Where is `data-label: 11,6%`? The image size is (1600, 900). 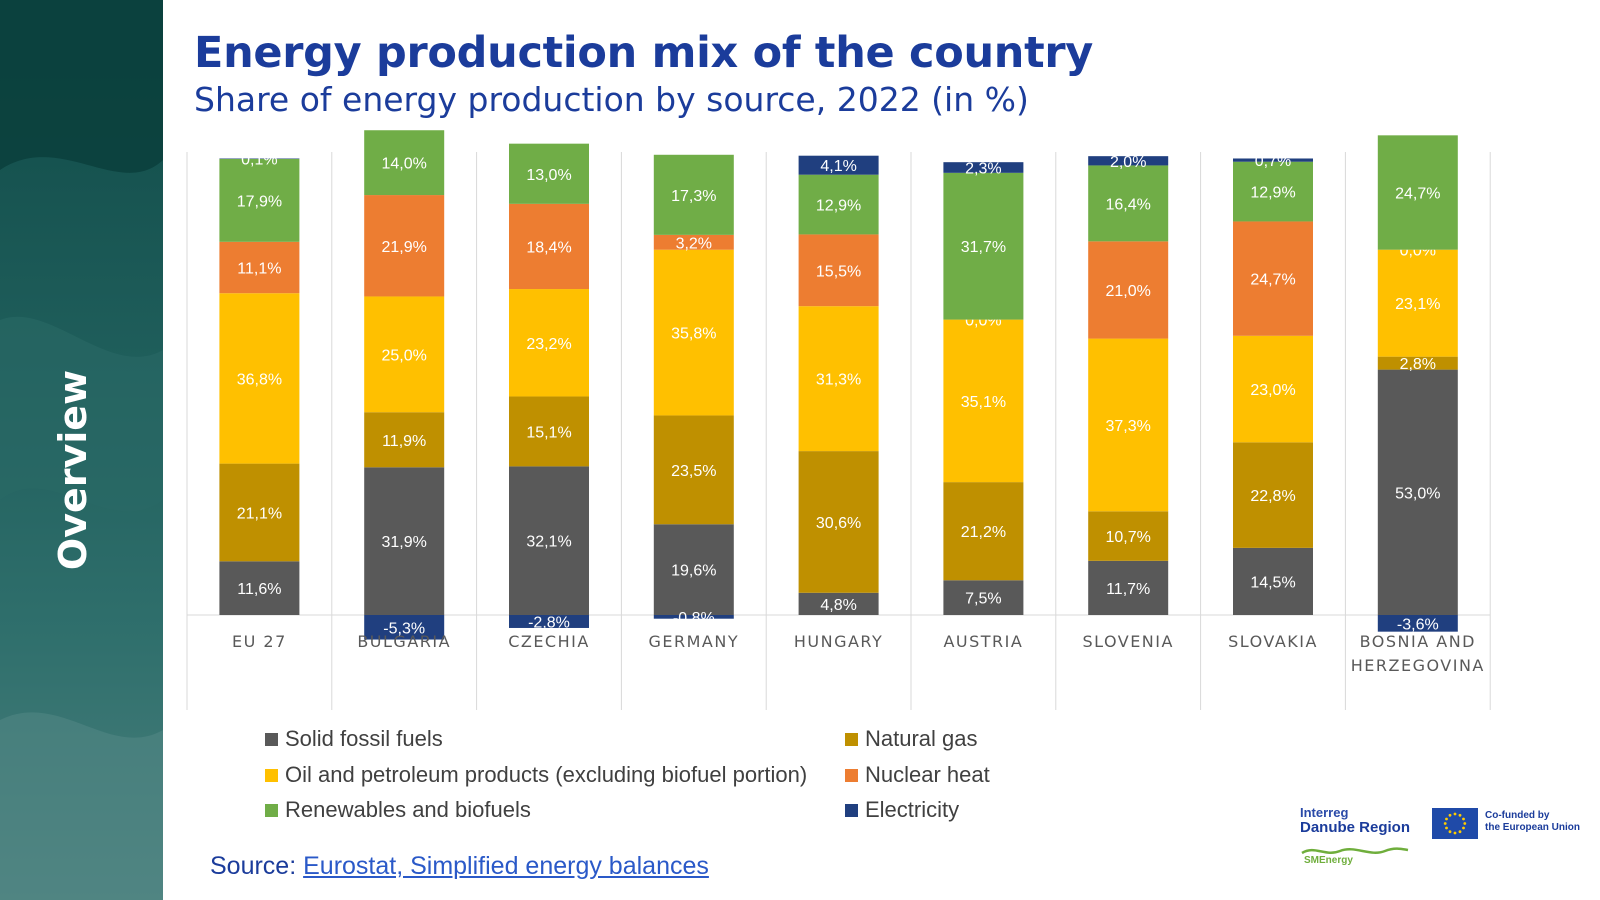
data-label: 11,6% is located at coordinates (259, 589).